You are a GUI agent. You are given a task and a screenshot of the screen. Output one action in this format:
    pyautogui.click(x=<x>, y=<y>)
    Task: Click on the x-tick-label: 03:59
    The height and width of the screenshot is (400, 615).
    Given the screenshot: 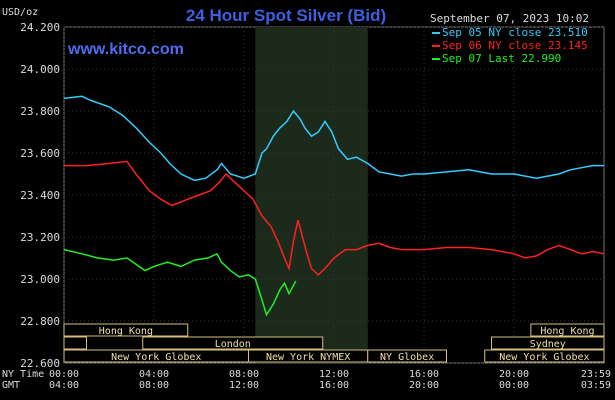 What is the action you would take?
    pyautogui.click(x=596, y=385)
    